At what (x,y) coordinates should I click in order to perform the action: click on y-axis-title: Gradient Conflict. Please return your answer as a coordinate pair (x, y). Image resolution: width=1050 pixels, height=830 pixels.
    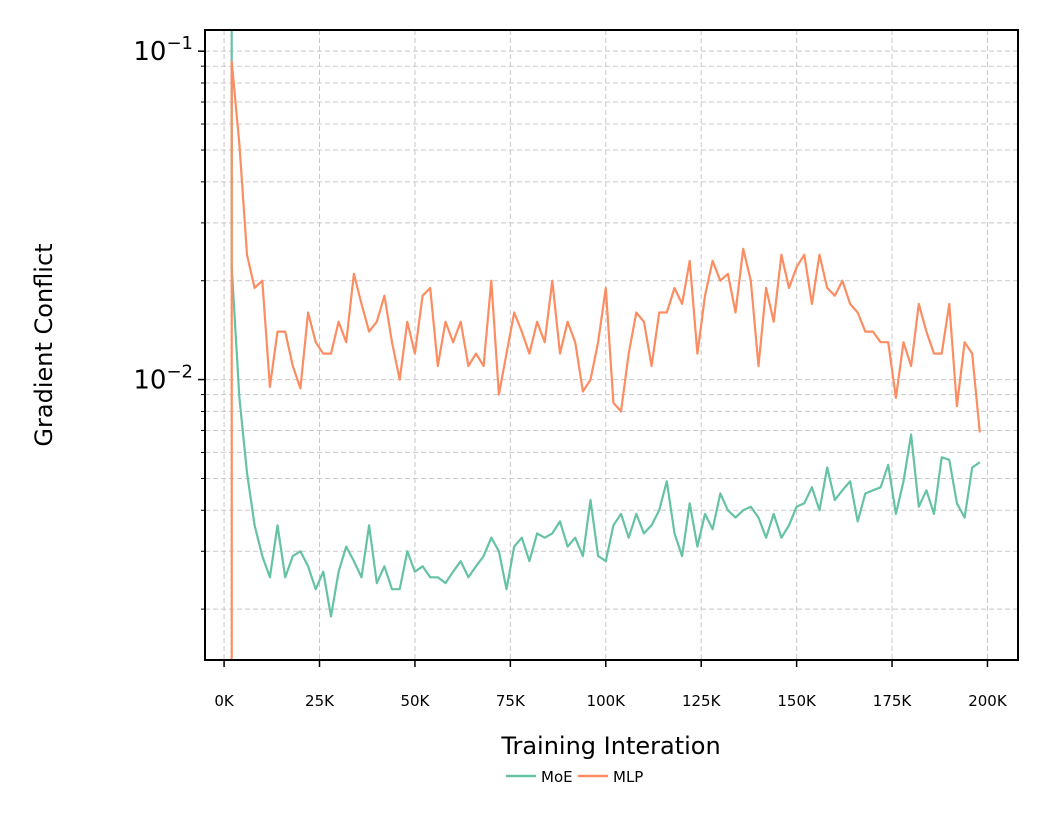
    Looking at the image, I should click on (44, 344).